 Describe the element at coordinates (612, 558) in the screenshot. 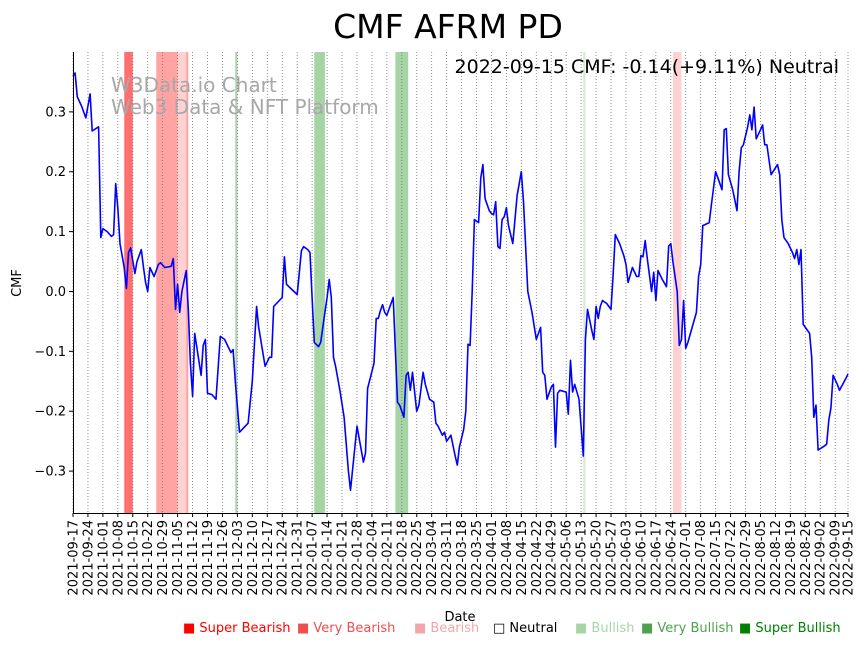

I see `x-tick-label: 2022-05-27` at that location.